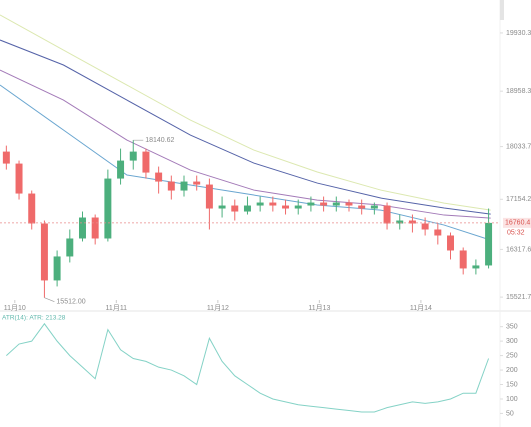 The height and width of the screenshot is (427, 531). What do you see at coordinates (117, 308) in the screenshot?
I see `x-tick-label: 11月11` at bounding box center [117, 308].